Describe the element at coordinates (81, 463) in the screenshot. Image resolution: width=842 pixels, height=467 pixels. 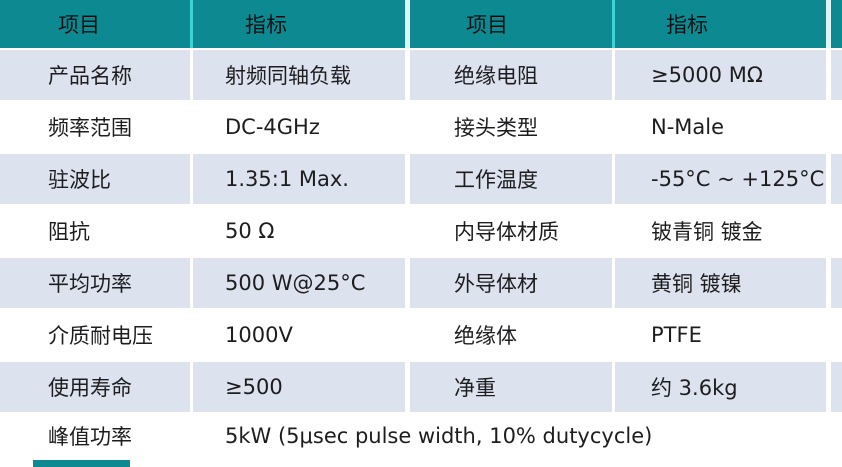
I see `next-header-partial` at that location.